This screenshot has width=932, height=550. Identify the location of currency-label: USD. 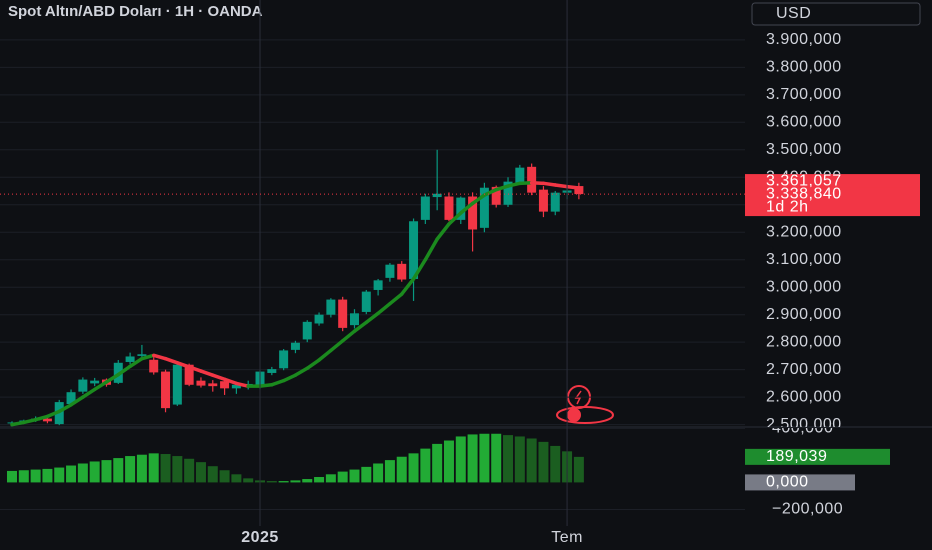
(793, 13).